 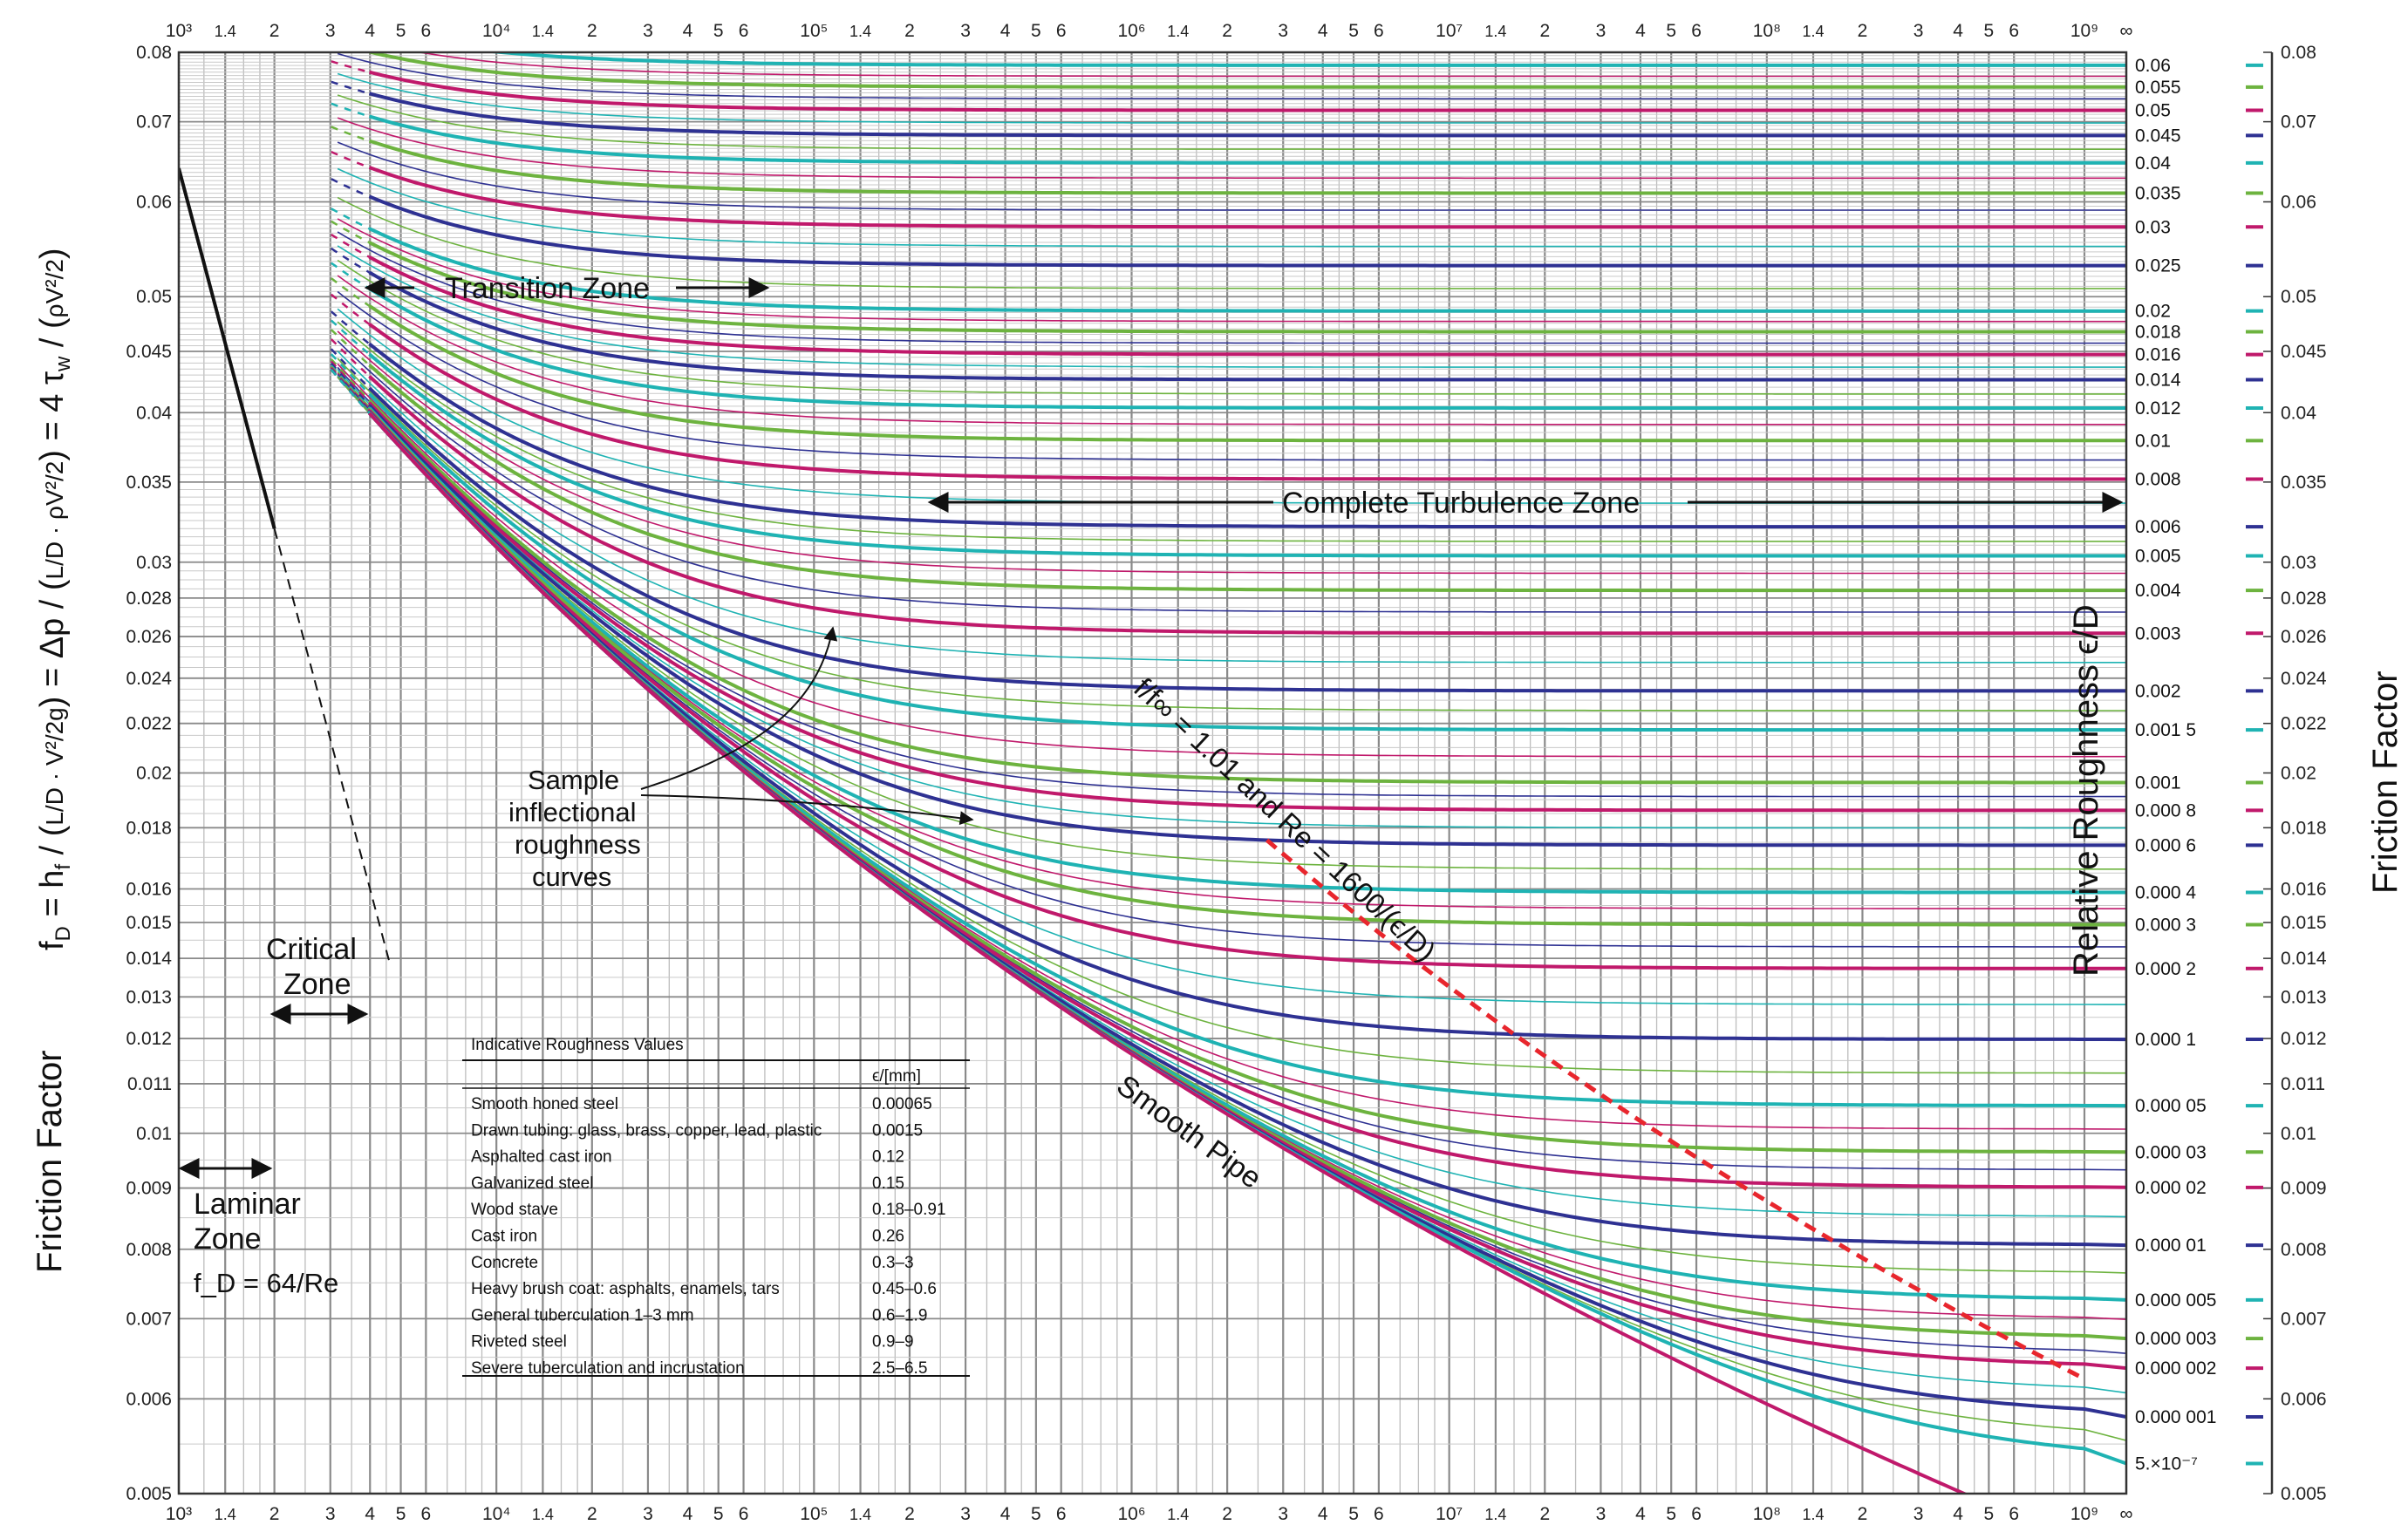 I want to click on y-tick-label-right: 0.035, so click(x=2304, y=483).